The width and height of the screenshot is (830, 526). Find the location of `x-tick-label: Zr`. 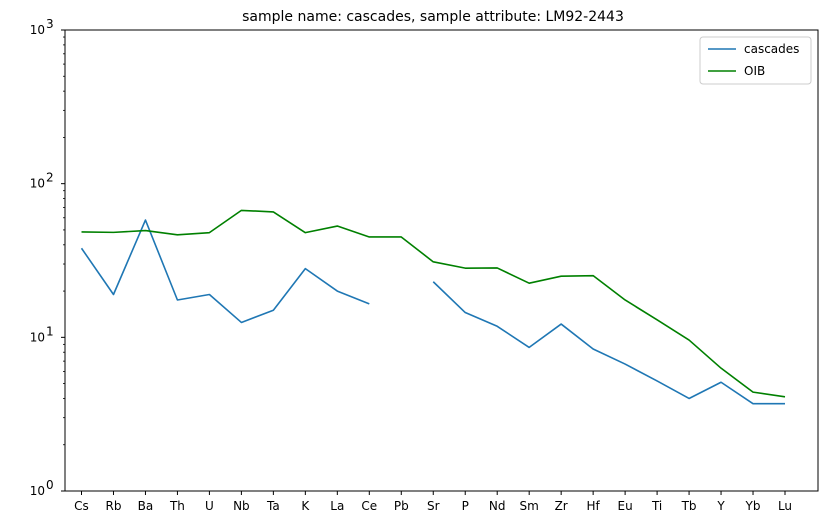

x-tick-label: Zr is located at coordinates (561, 506).